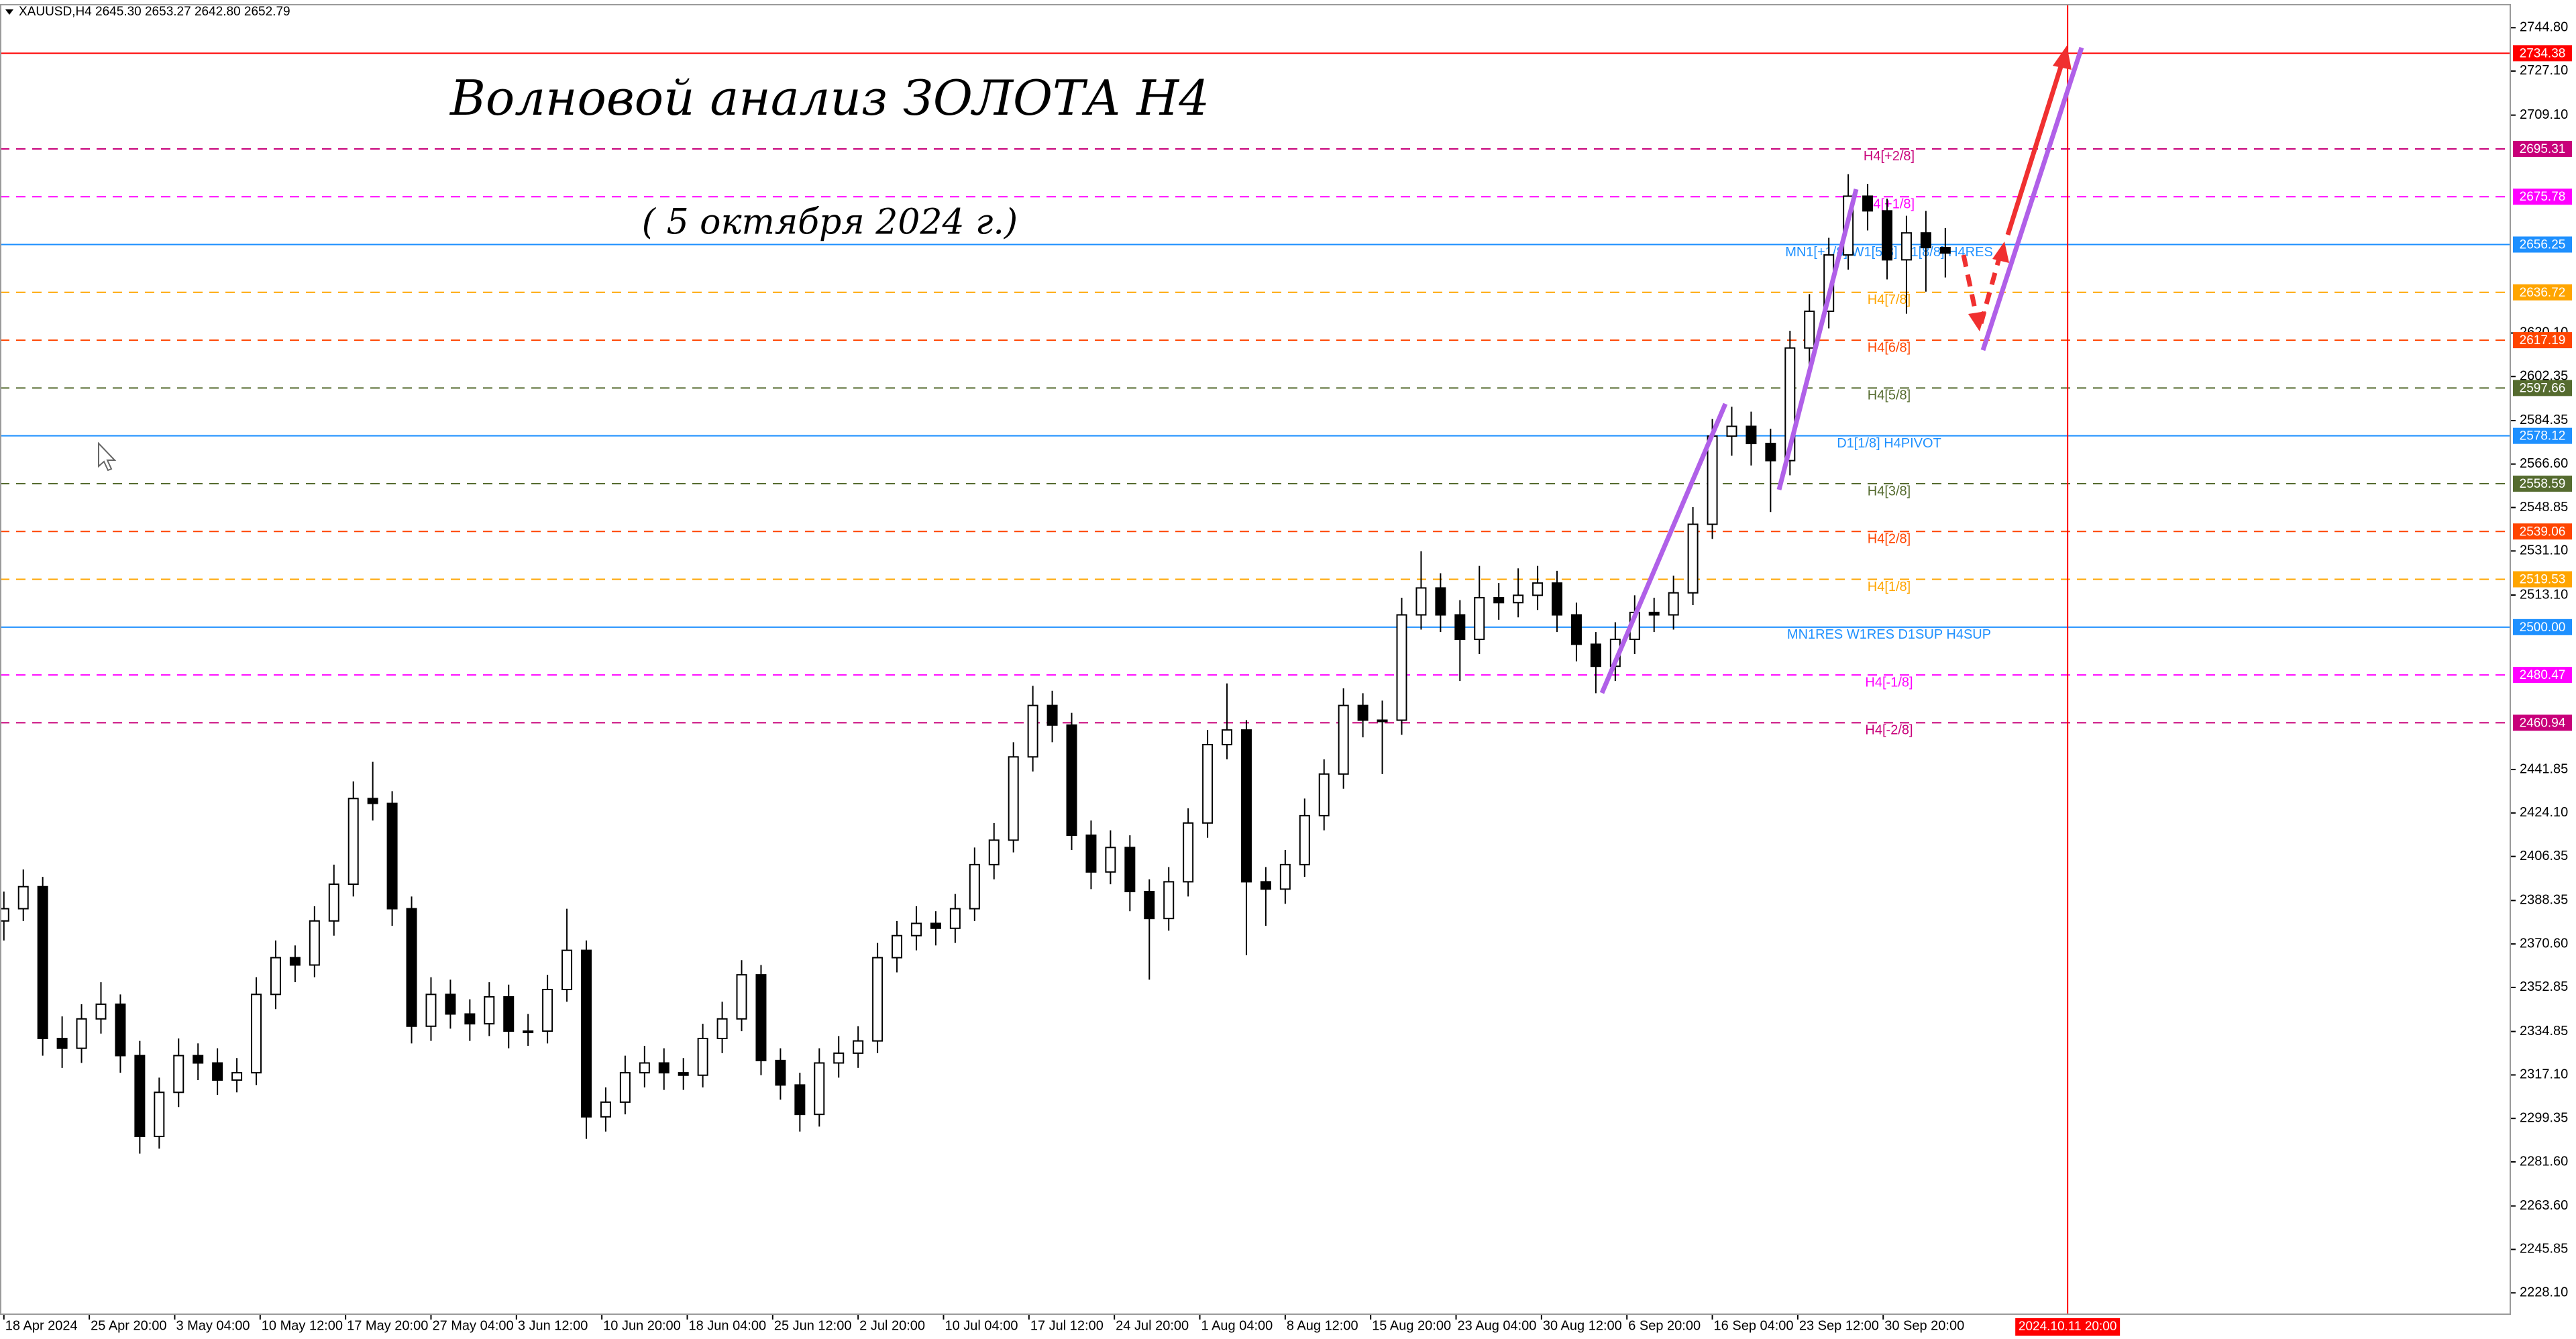 The width and height of the screenshot is (2576, 1339). Describe the element at coordinates (2544, 1249) in the screenshot. I see `y-tick-label: 2245.85` at that location.